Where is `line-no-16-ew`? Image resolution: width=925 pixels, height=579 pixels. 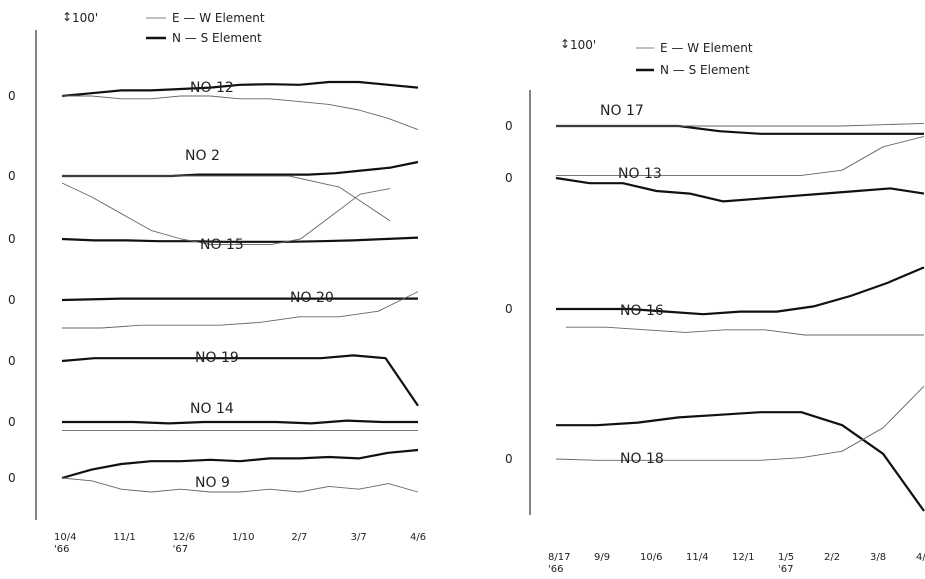
line-no-16-ew is located at coordinates (745, 331).